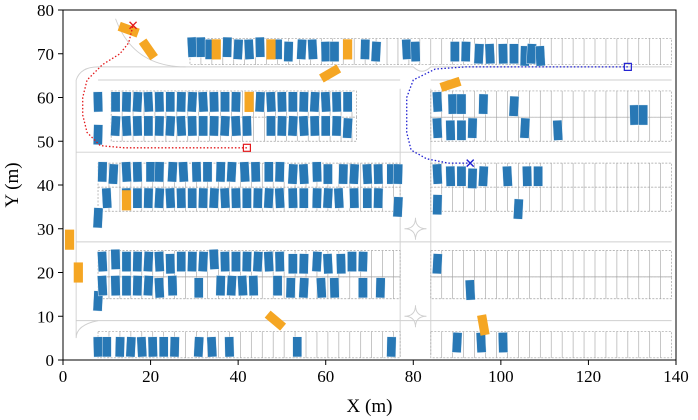  Describe the element at coordinates (627, 66) in the screenshot. I see `route2-start-marker` at that location.